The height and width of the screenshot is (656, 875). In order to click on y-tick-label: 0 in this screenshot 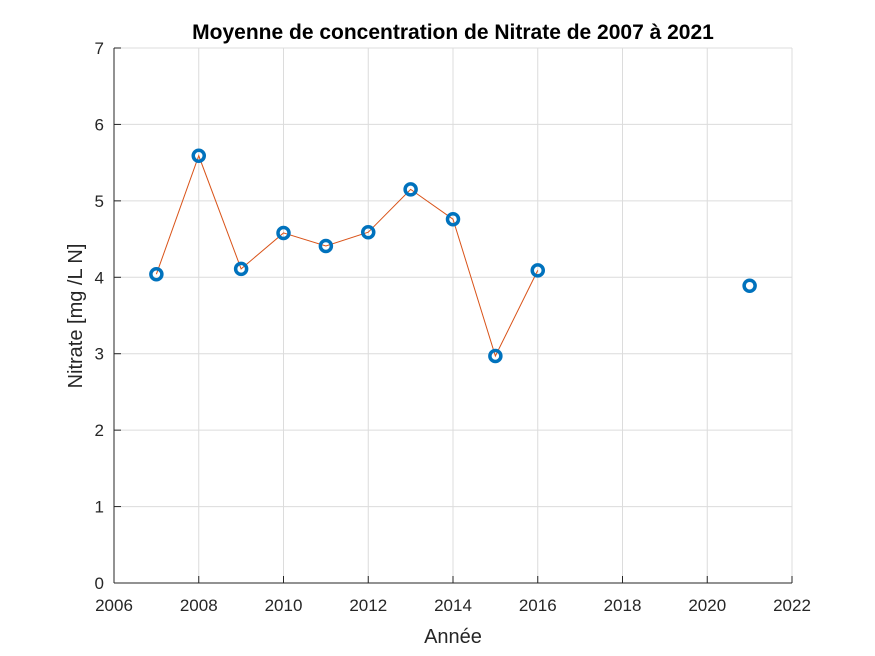, I will do `click(99, 583)`.